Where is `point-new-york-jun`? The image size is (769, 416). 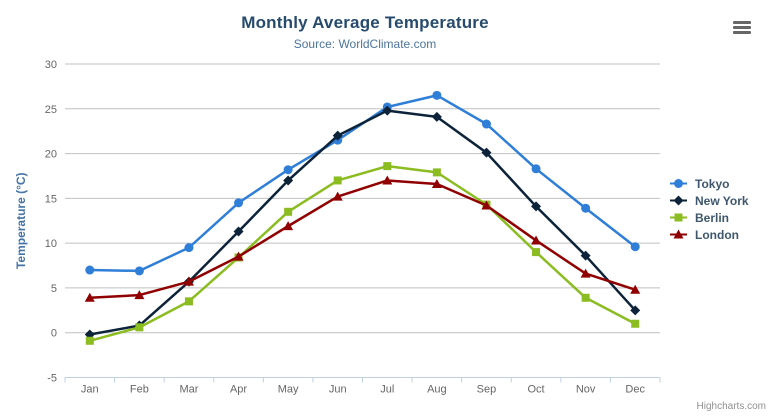 point-new-york-jun is located at coordinates (337, 135).